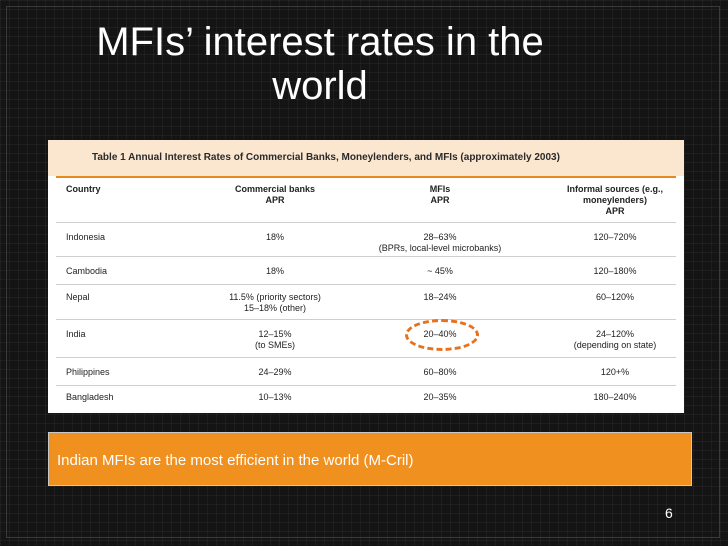  What do you see at coordinates (320, 42) in the screenshot?
I see `slide-title-line1: MFIs’ interest rates in the` at bounding box center [320, 42].